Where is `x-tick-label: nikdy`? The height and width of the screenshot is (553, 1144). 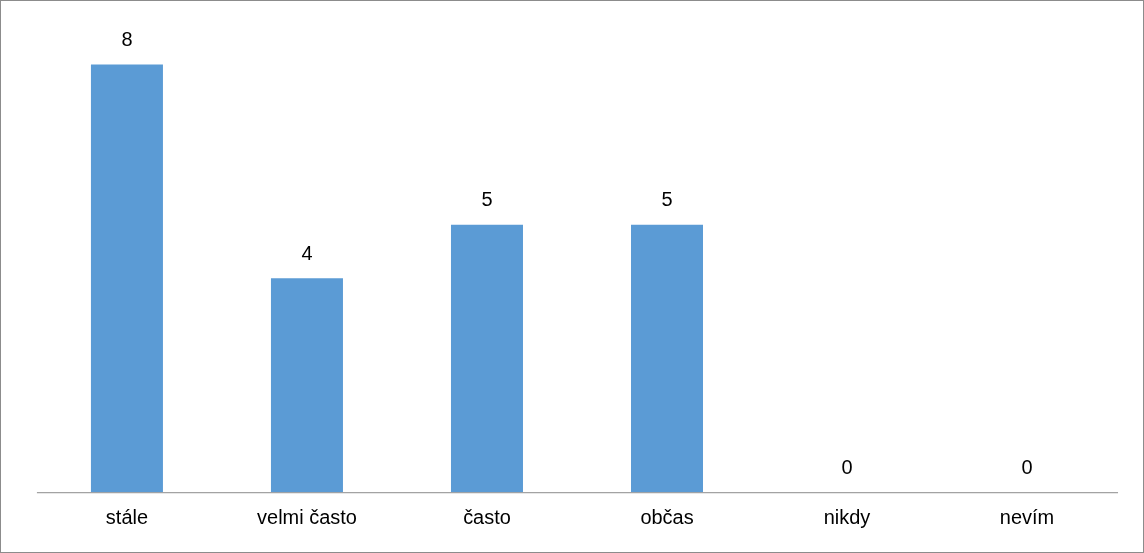 x-tick-label: nikdy is located at coordinates (847, 516).